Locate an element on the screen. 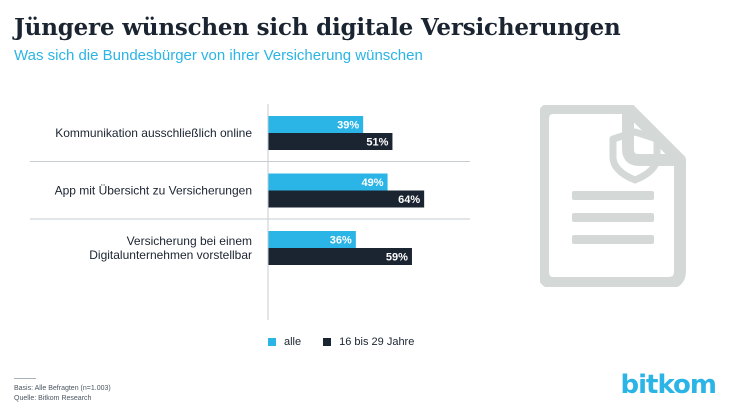 The image size is (730, 413). legend-item-16-29: 16 bis 29 Jahre is located at coordinates (368, 342).